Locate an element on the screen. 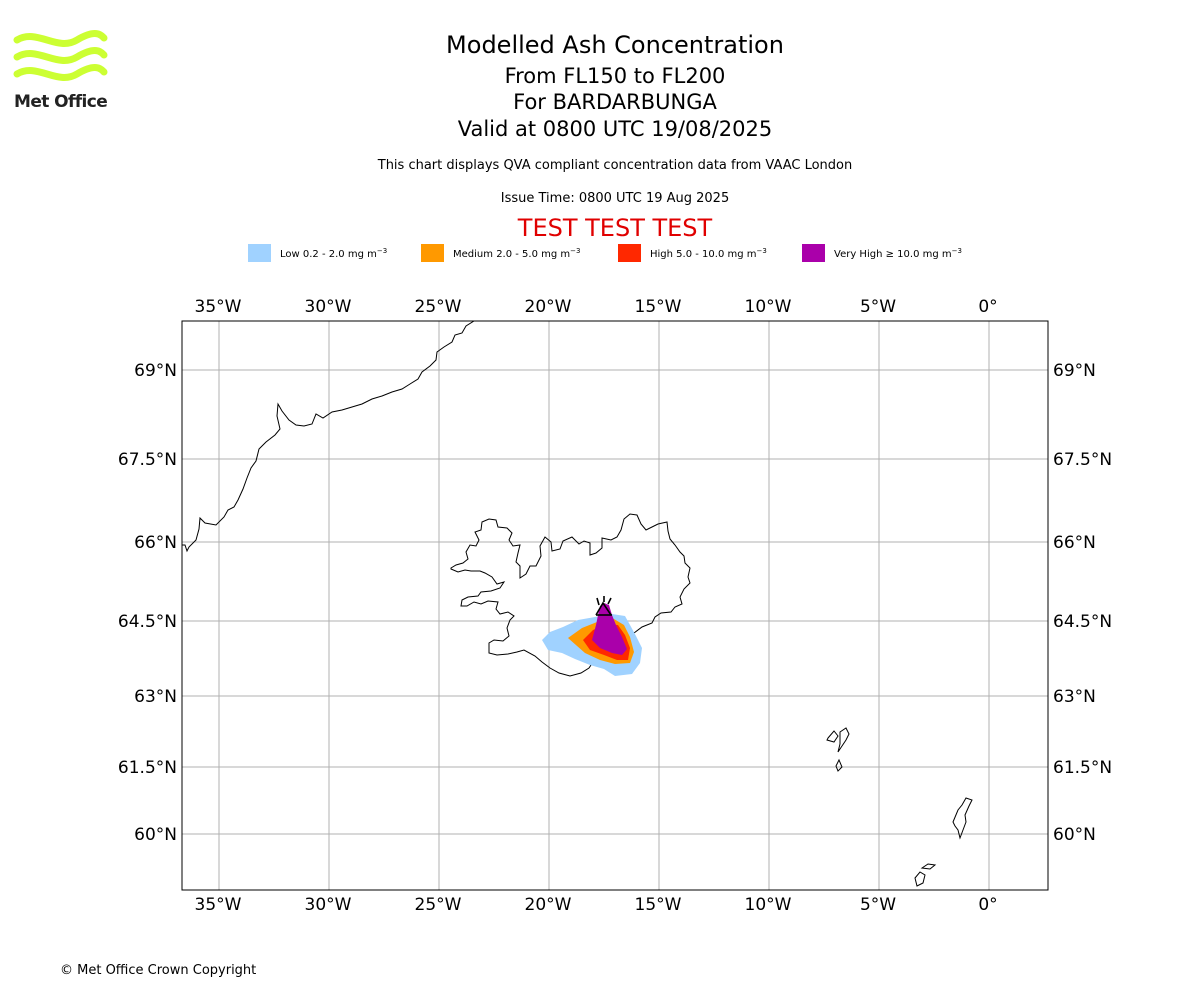 The width and height of the screenshot is (1200, 1000). legend-swatch-high is located at coordinates (629, 253).